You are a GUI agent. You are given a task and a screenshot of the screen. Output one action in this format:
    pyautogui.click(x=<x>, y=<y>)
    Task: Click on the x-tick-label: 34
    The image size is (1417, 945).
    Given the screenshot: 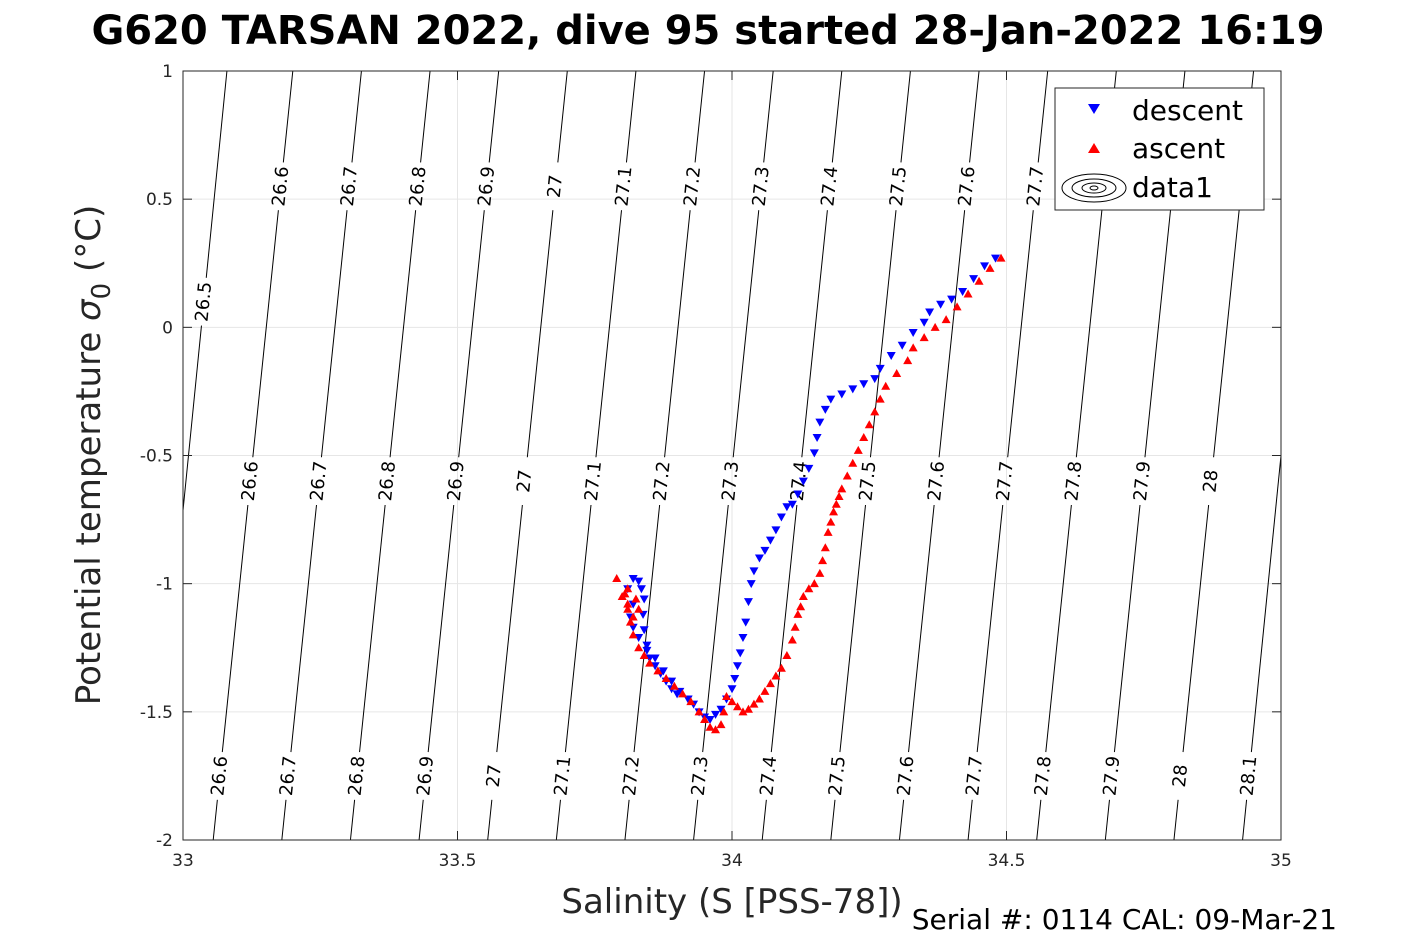 What is the action you would take?
    pyautogui.click(x=732, y=861)
    